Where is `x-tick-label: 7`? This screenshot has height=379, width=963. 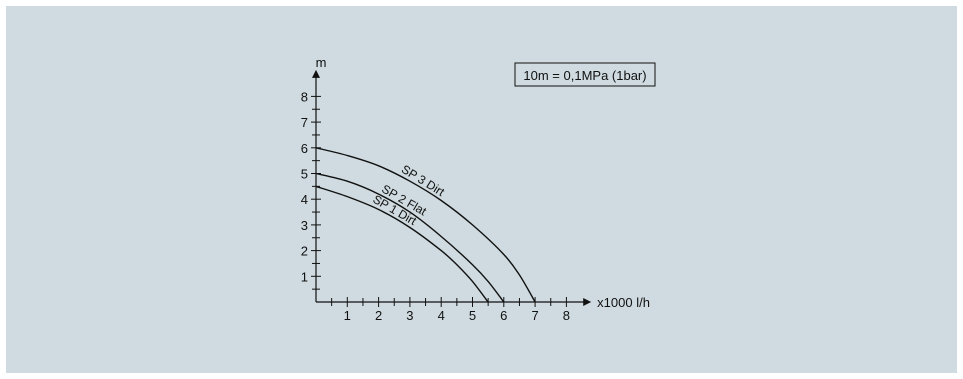
x-tick-label: 7 is located at coordinates (534, 315).